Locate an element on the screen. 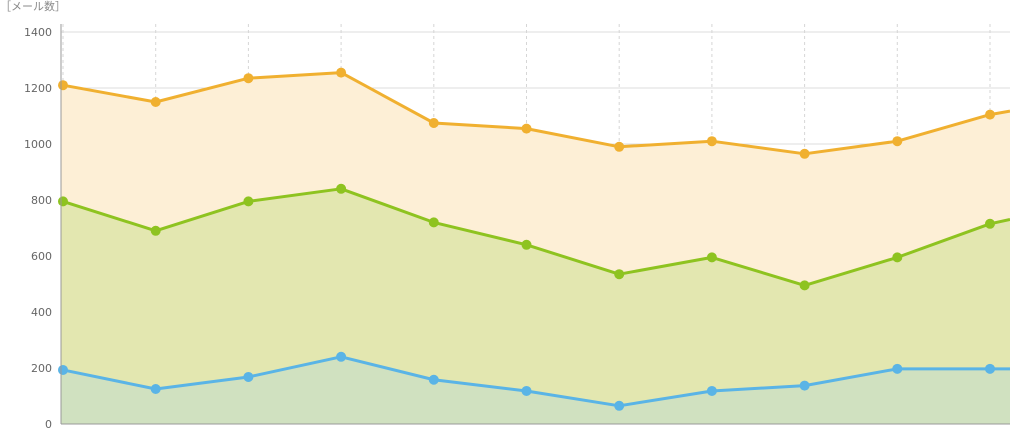 This screenshot has height=430, width=1010. y-axis-unit-label: ［メール数］ is located at coordinates (33, 6).